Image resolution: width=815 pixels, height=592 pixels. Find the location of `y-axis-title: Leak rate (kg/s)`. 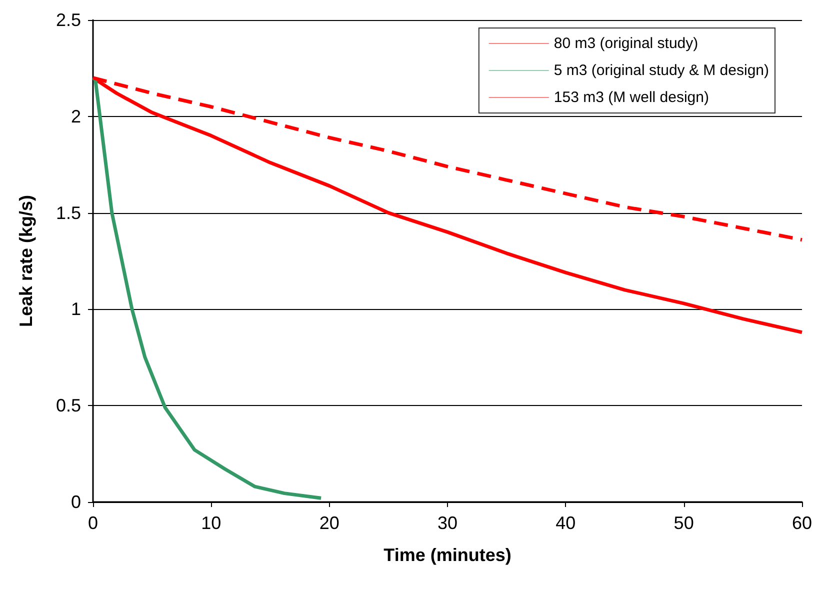

y-axis-title: Leak rate (kg/s) is located at coordinates (26, 261).